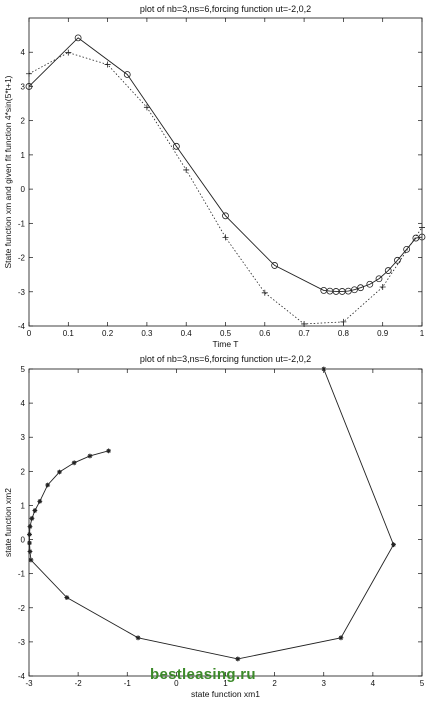 The width and height of the screenshot is (430, 704). I want to click on watermark-text: bestleasing.ru, so click(203, 674).